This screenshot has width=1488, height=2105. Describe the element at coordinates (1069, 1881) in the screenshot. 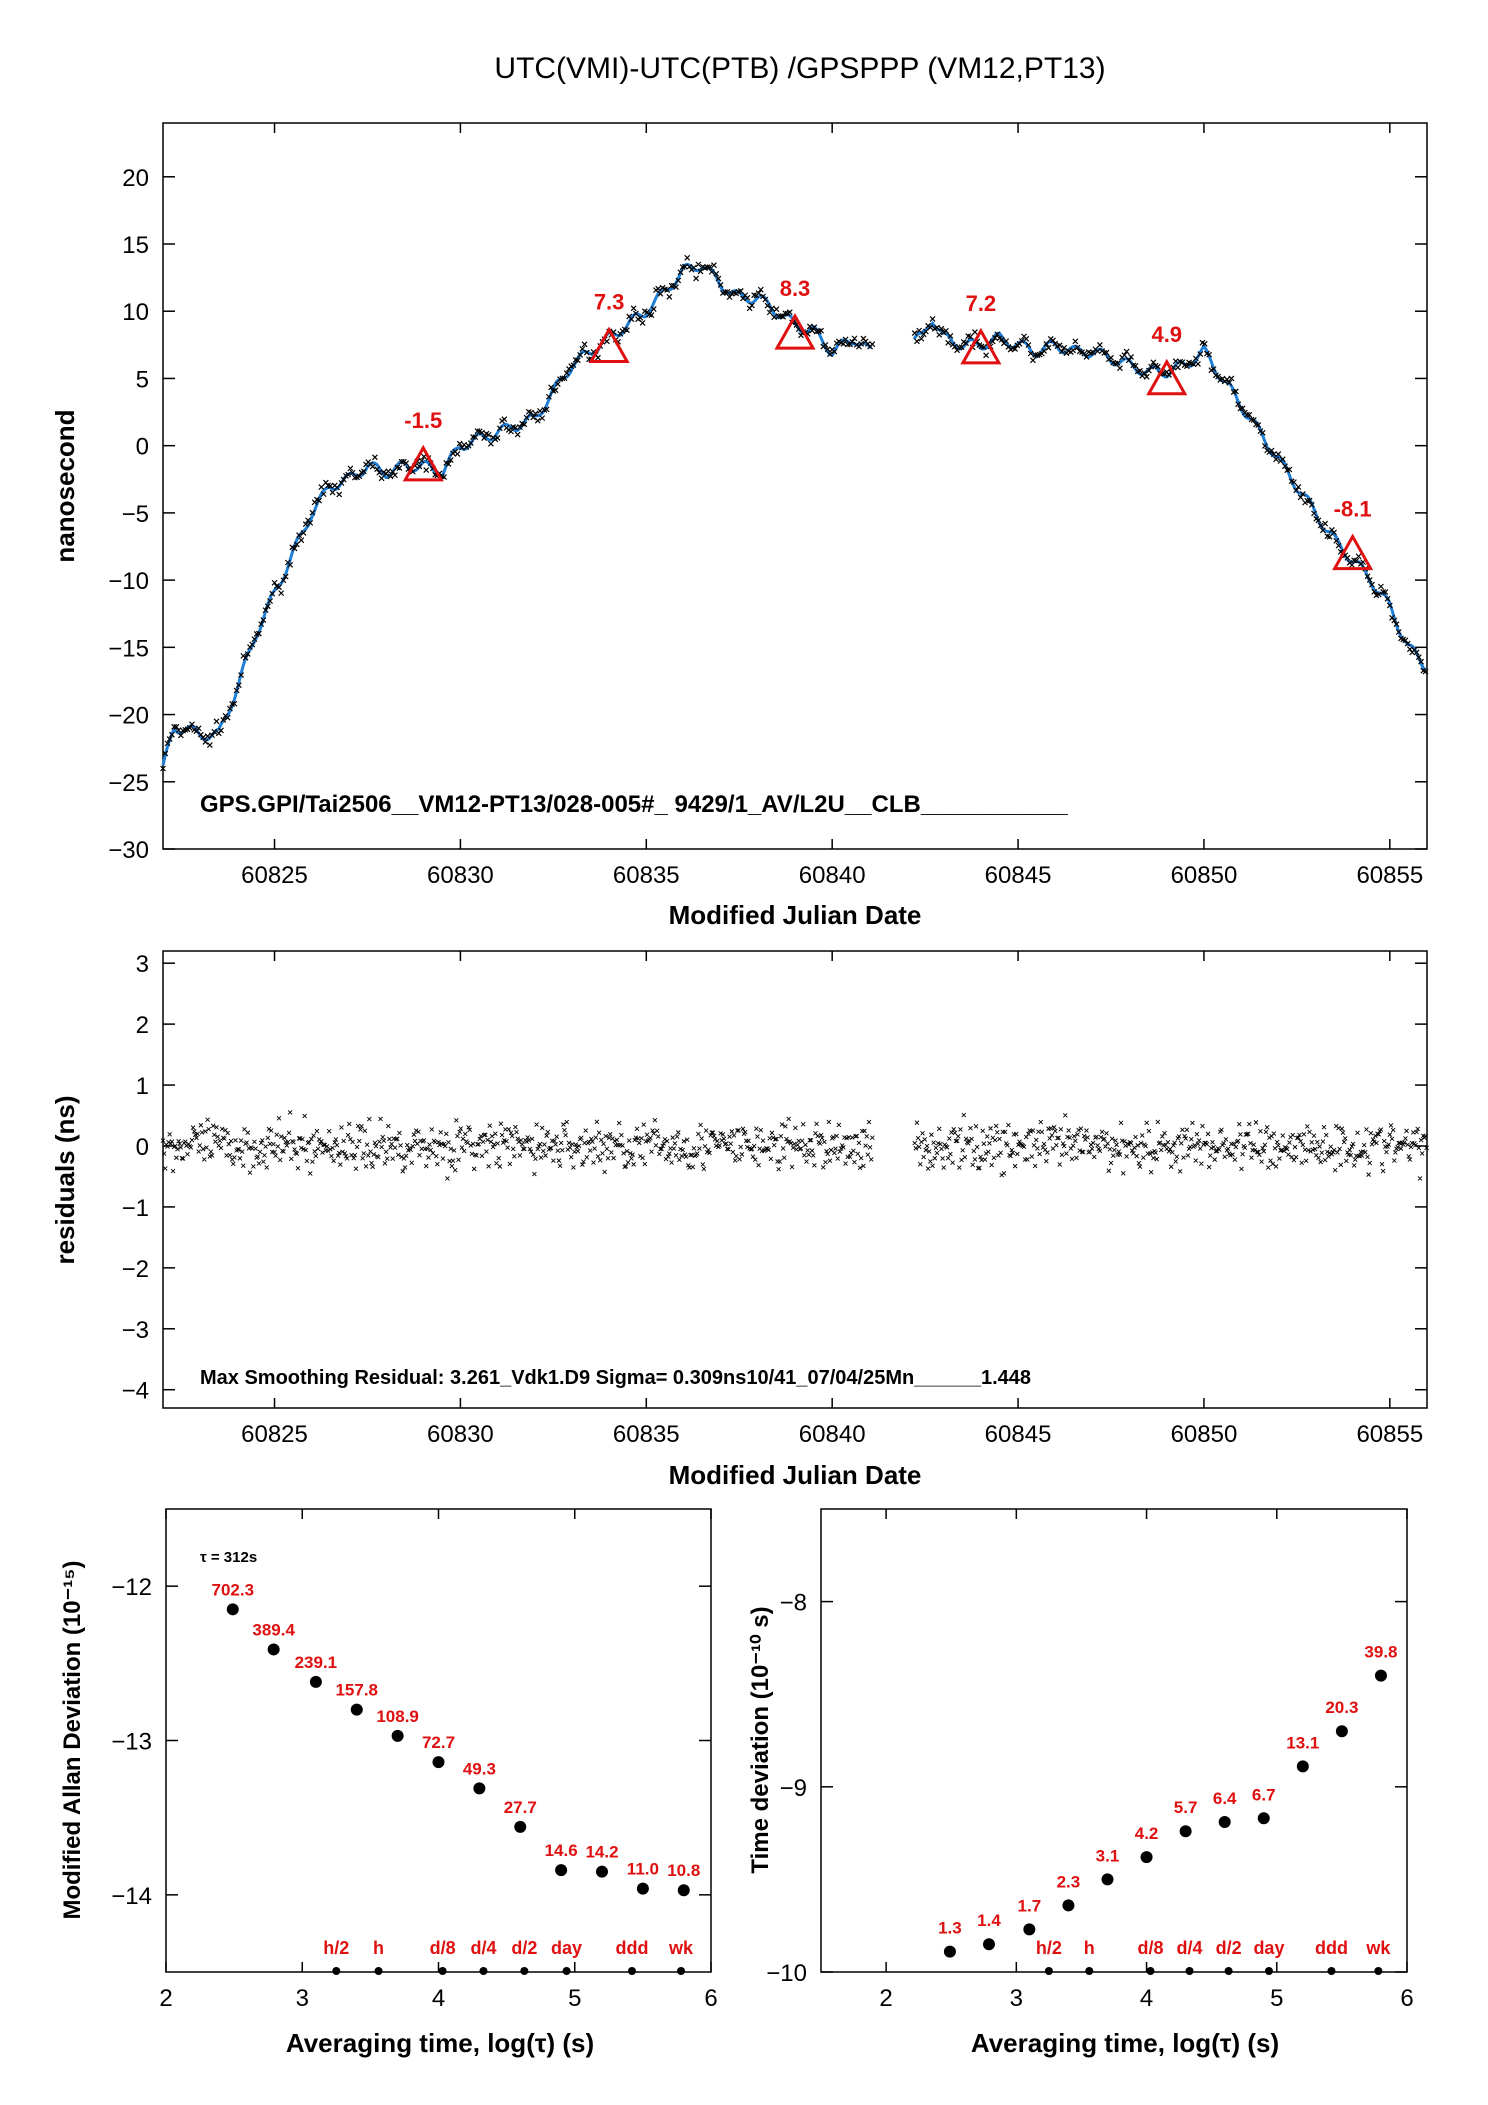

I see `deviation-label: 2.3` at that location.